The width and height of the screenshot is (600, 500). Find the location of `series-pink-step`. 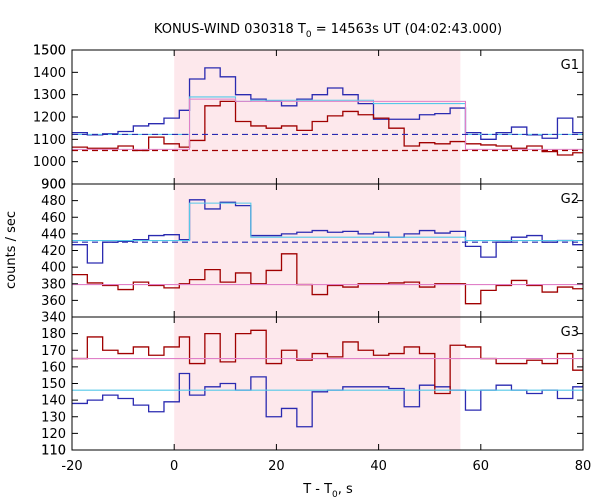

series-pink-step is located at coordinates (327, 124).